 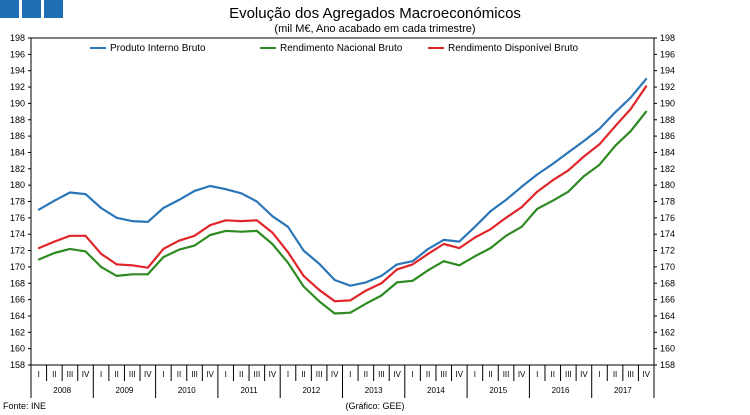 I want to click on y-tick-label-left: 194, so click(x=17, y=71).